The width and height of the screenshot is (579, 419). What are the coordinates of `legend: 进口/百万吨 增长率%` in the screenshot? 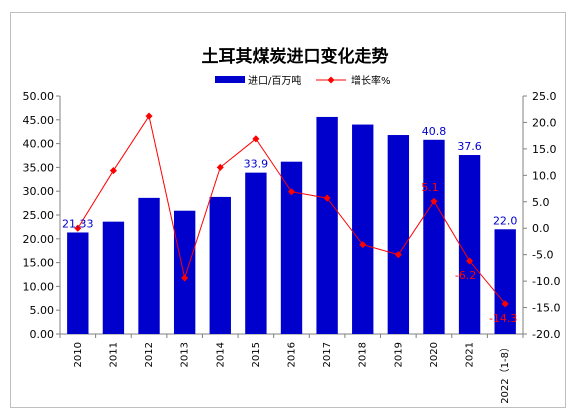 It's located at (303, 80).